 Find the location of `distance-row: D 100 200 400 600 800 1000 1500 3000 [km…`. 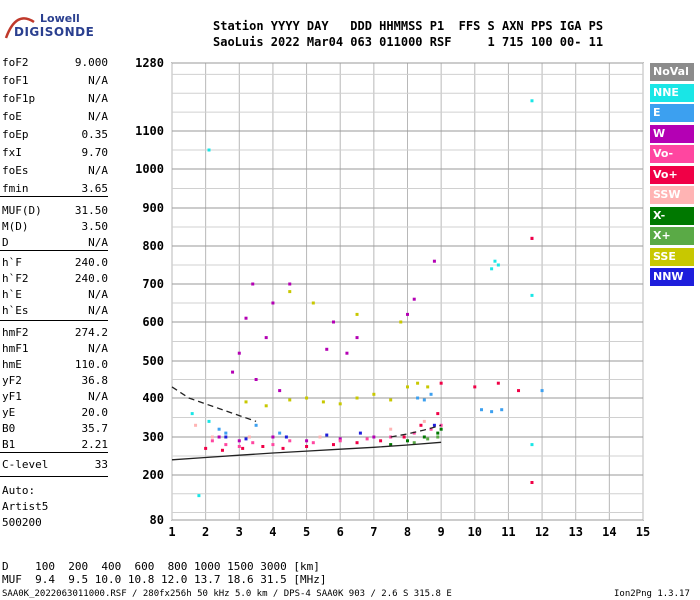

distance-row: D 100 200 400 600 800 1000 1500 3000 [km… is located at coordinates (161, 566).